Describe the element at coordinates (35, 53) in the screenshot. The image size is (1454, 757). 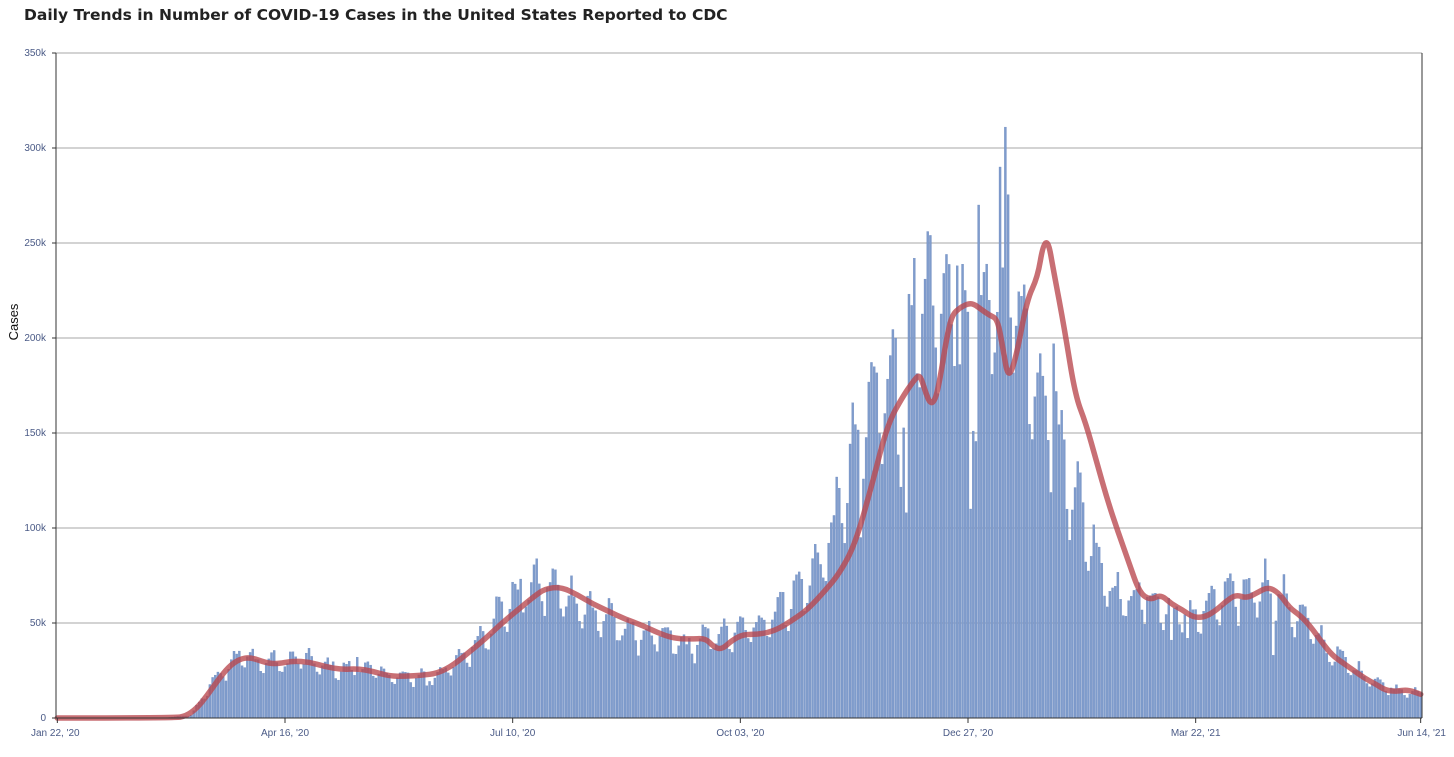
I see `y-tick-label: 350k` at that location.